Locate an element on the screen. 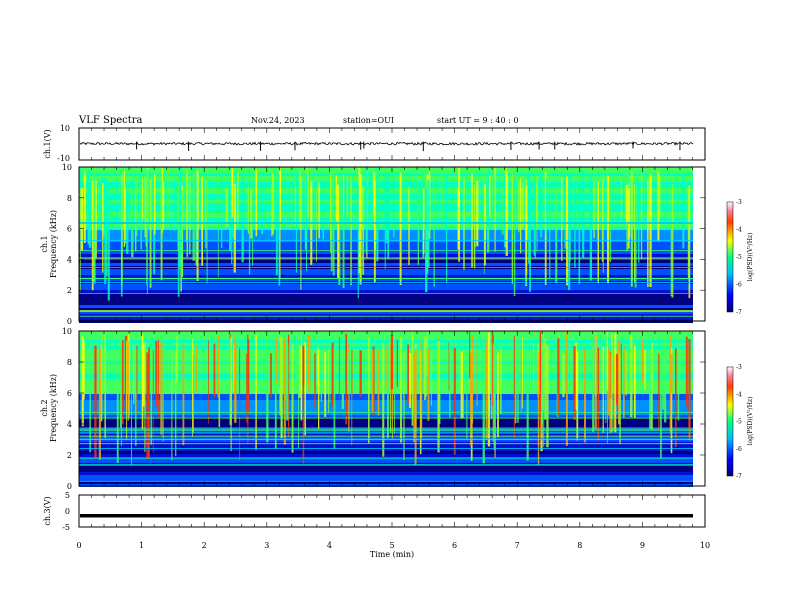 The image size is (792, 612). ch2-colorbar-label: log(PSD)(V²/Hz) is located at coordinates (750, 421).